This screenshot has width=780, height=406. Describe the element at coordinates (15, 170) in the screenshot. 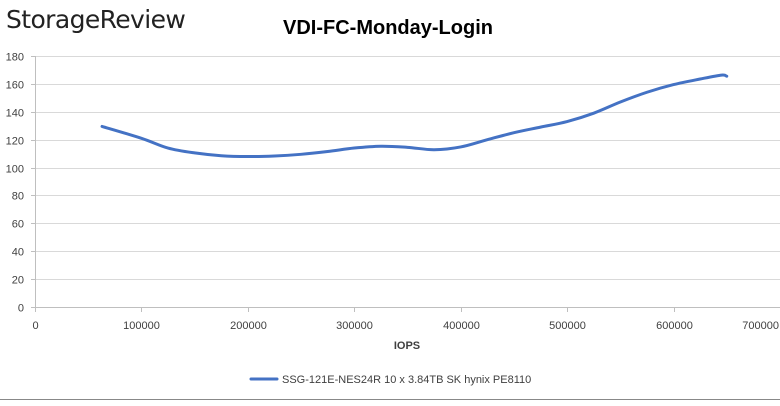

I see `y-tick-label: 100` at that location.